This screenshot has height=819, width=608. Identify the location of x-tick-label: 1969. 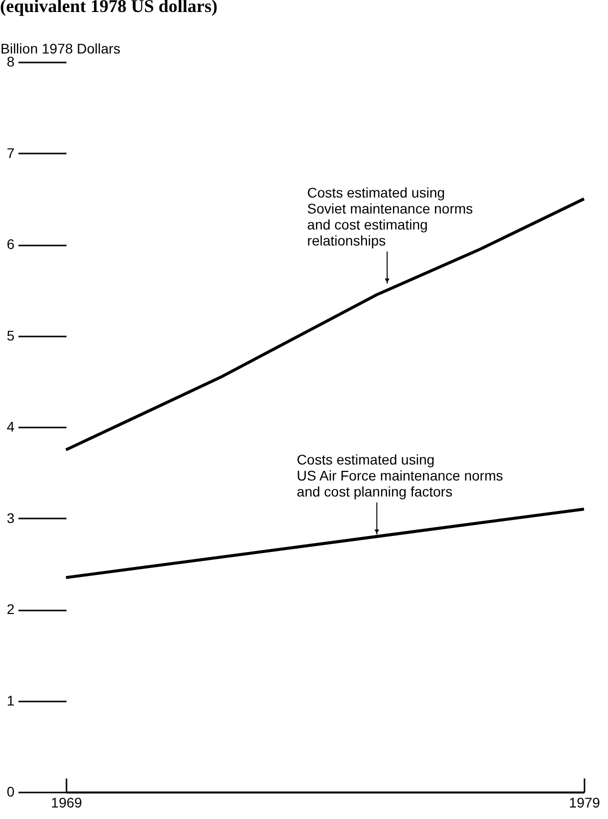
(66, 802).